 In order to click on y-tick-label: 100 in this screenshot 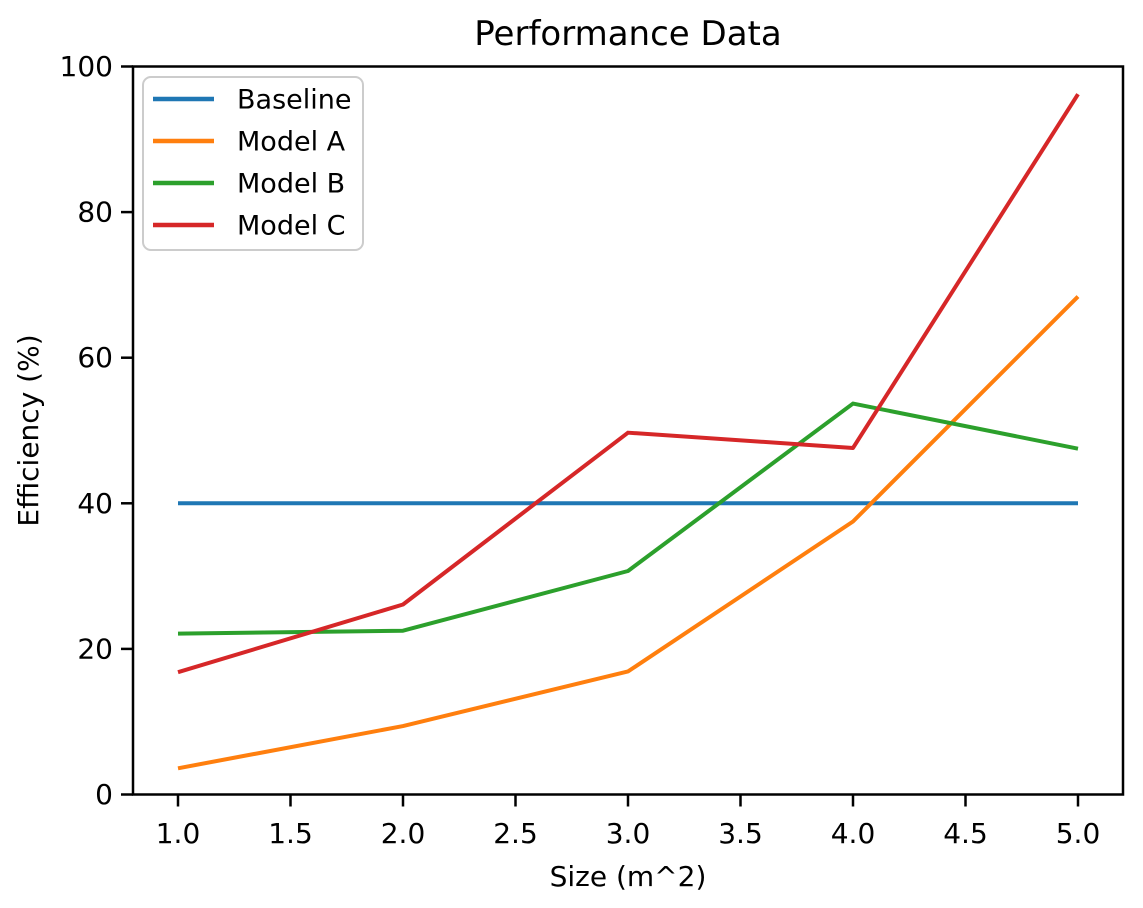, I will do `click(86, 66)`.